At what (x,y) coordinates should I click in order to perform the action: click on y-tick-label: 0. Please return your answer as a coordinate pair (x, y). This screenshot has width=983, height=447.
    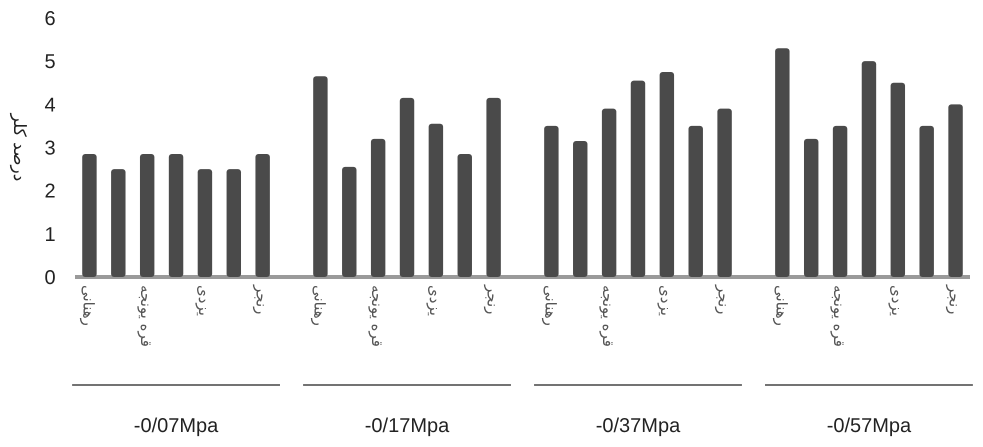
    Looking at the image, I should click on (50, 278).